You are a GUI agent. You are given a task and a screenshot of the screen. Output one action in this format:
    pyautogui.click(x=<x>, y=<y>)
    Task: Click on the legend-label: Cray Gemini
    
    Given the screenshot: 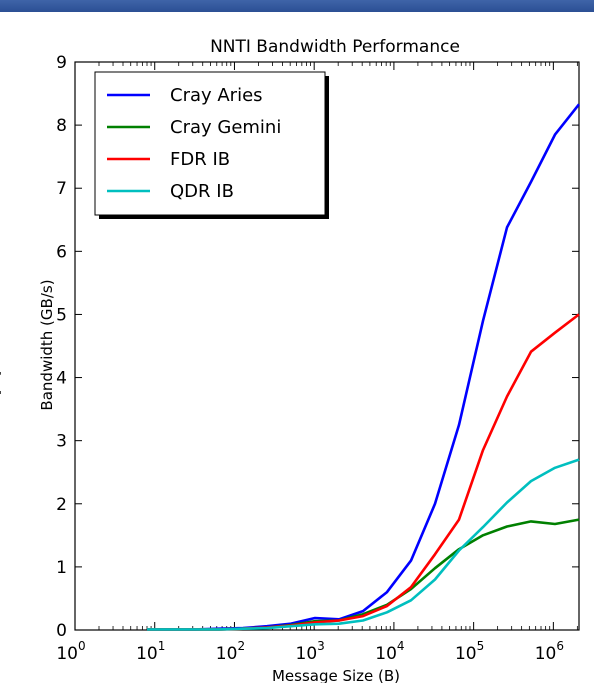 What is the action you would take?
    pyautogui.click(x=225, y=127)
    